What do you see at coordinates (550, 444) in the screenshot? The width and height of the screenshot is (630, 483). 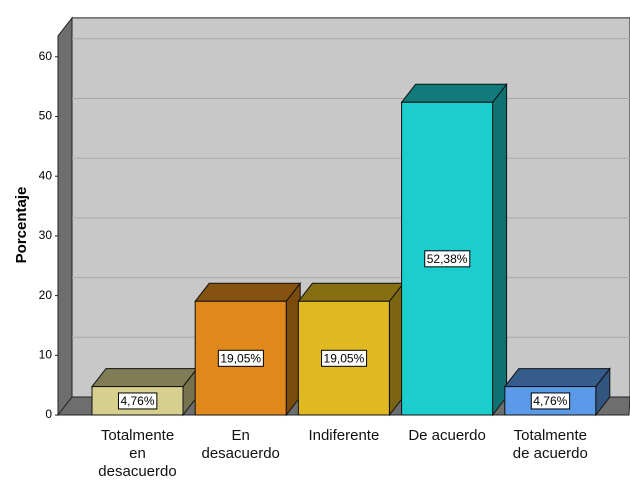 I see `x-tick-label: Totalmente de acuerdo` at bounding box center [550, 444].